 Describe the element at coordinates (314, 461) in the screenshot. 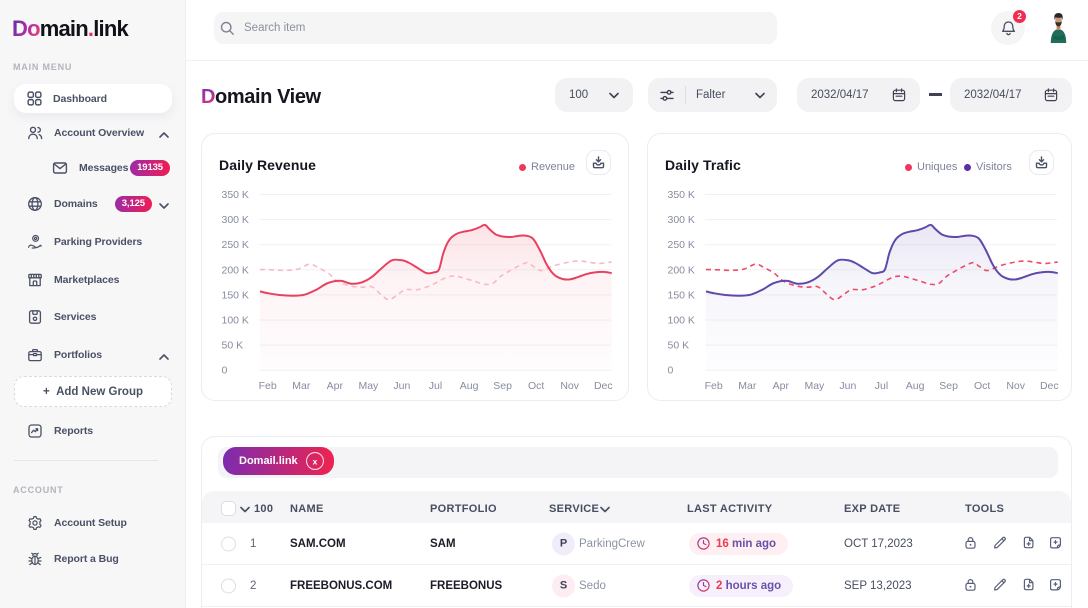

I see `svg-text: x` at that location.